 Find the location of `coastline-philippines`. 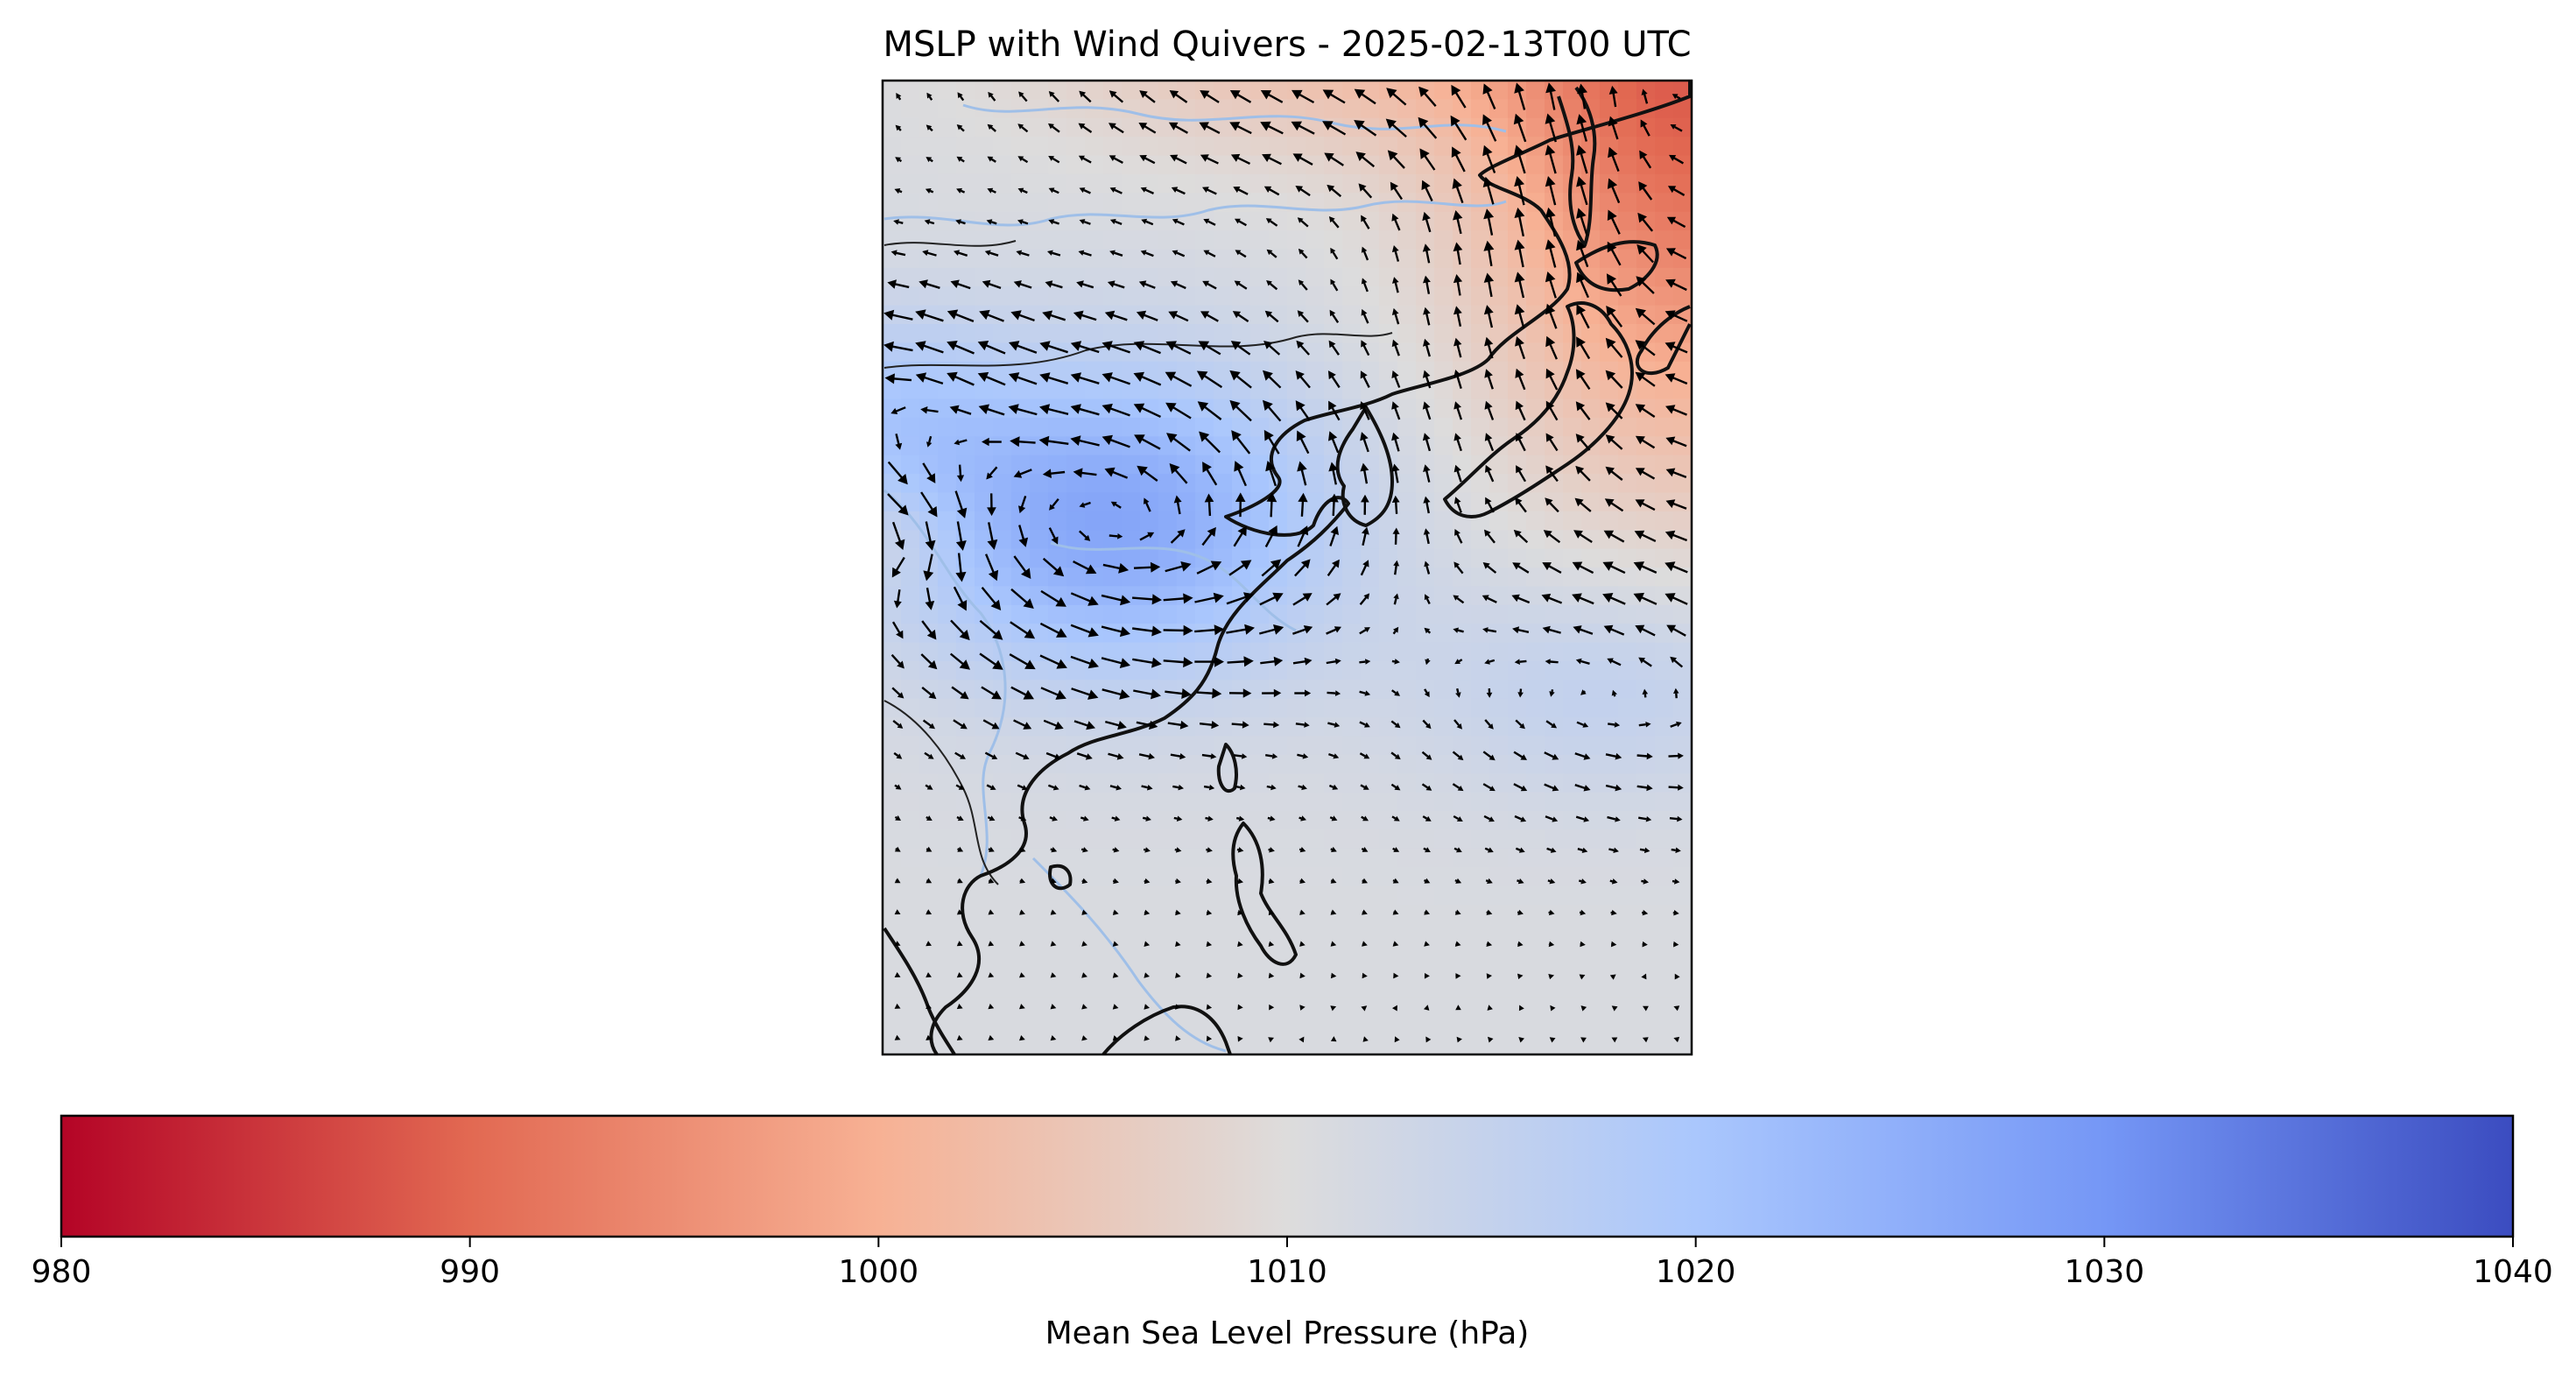

coastline-philippines is located at coordinates (1264, 893).